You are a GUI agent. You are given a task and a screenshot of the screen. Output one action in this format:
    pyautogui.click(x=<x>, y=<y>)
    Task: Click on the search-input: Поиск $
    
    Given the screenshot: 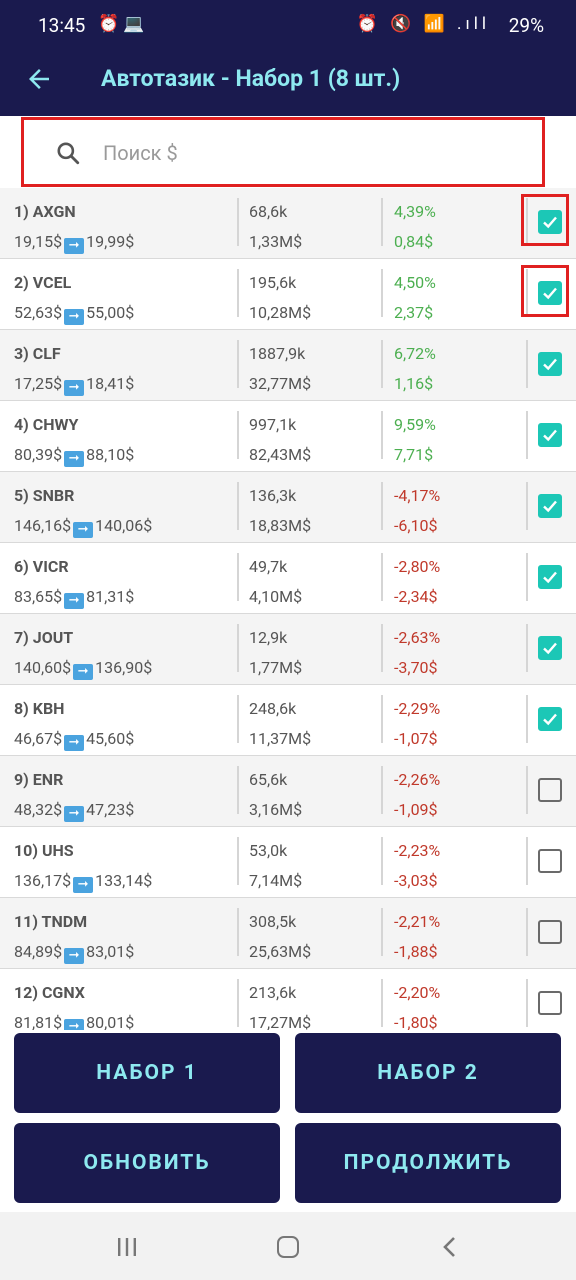 What is the action you would take?
    pyautogui.click(x=283, y=152)
    